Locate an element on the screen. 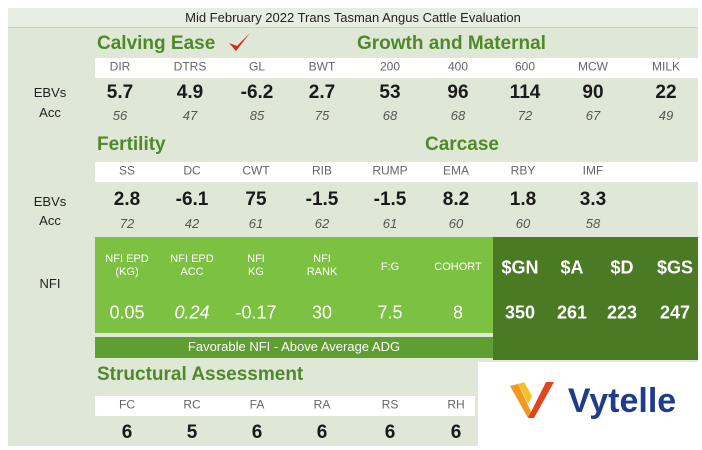 The image size is (702, 450). nfi-value: 8 is located at coordinates (458, 312).